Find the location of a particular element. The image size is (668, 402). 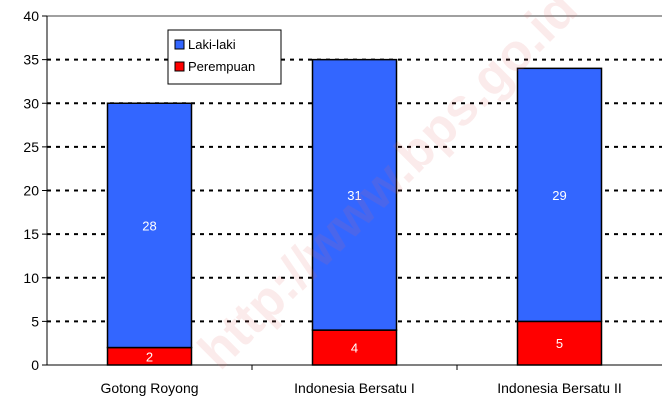

data-label: 4 is located at coordinates (354, 348).